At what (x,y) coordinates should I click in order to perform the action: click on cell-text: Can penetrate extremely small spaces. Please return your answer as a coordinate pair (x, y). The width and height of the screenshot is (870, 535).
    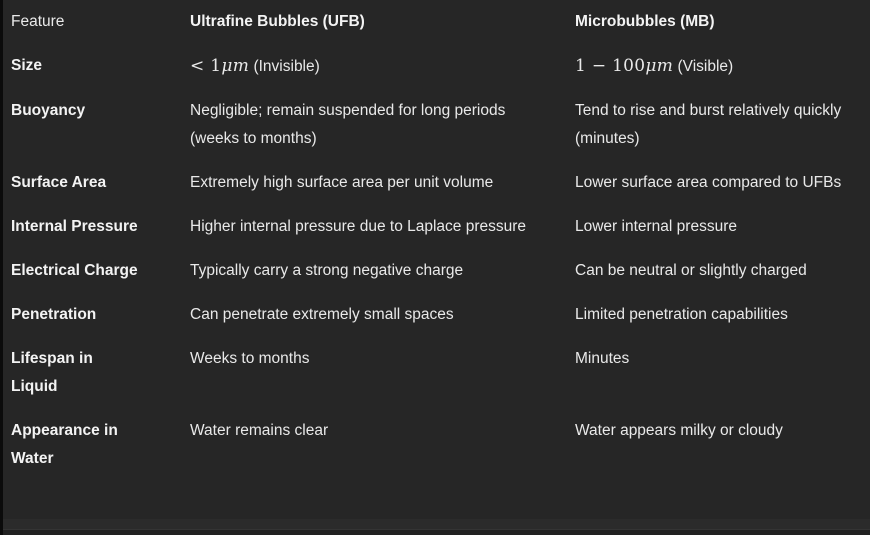
    Looking at the image, I should click on (322, 314).